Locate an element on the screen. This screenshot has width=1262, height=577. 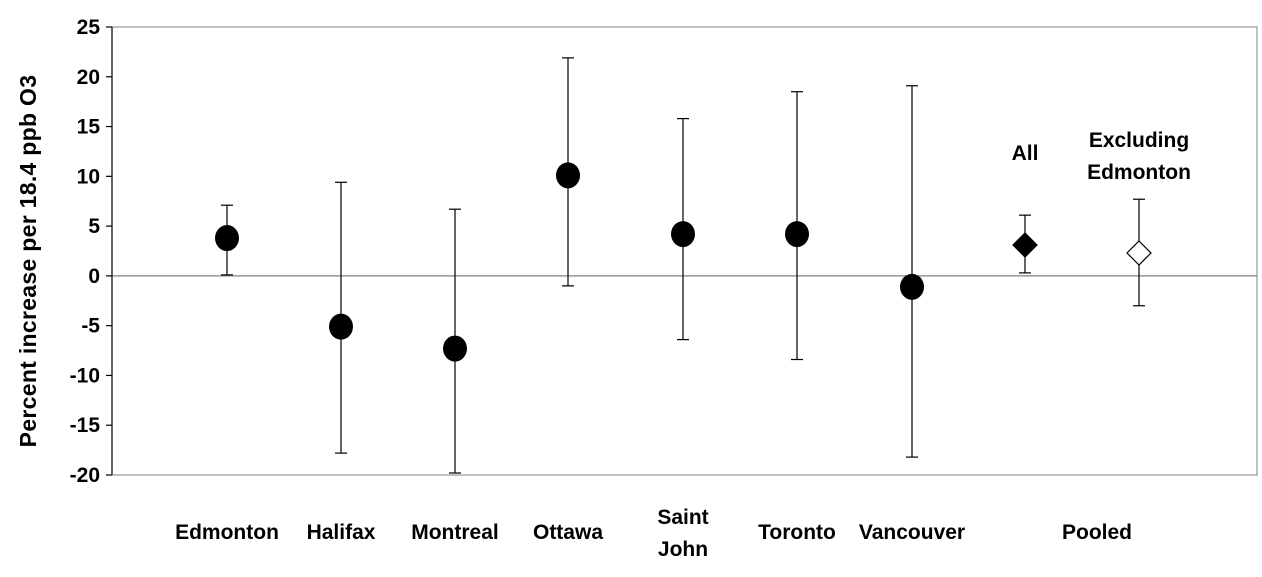
category-label: Vancouver is located at coordinates (912, 532).